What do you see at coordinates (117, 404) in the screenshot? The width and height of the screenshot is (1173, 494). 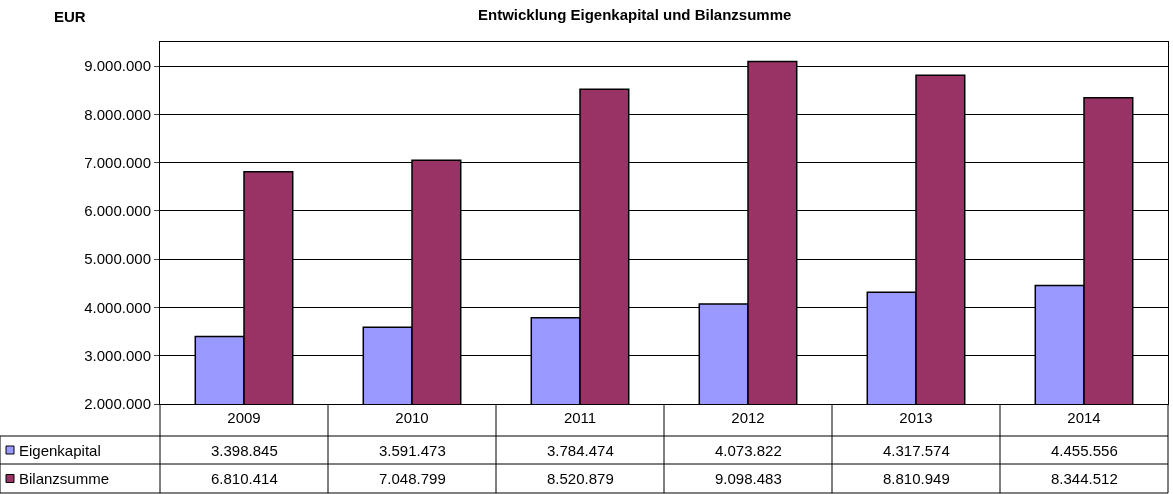 I see `y-tick-label: 2.000.000` at bounding box center [117, 404].